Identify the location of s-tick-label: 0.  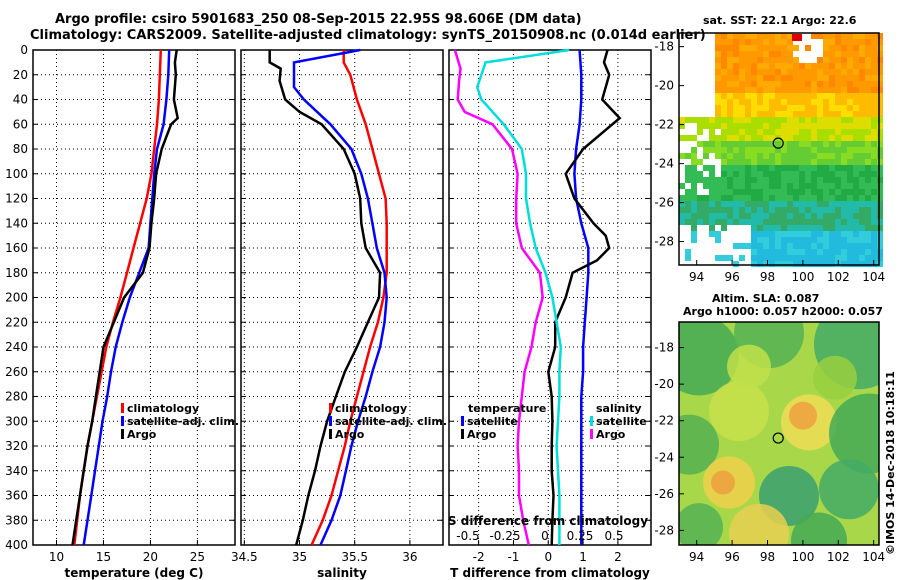
(545, 536).